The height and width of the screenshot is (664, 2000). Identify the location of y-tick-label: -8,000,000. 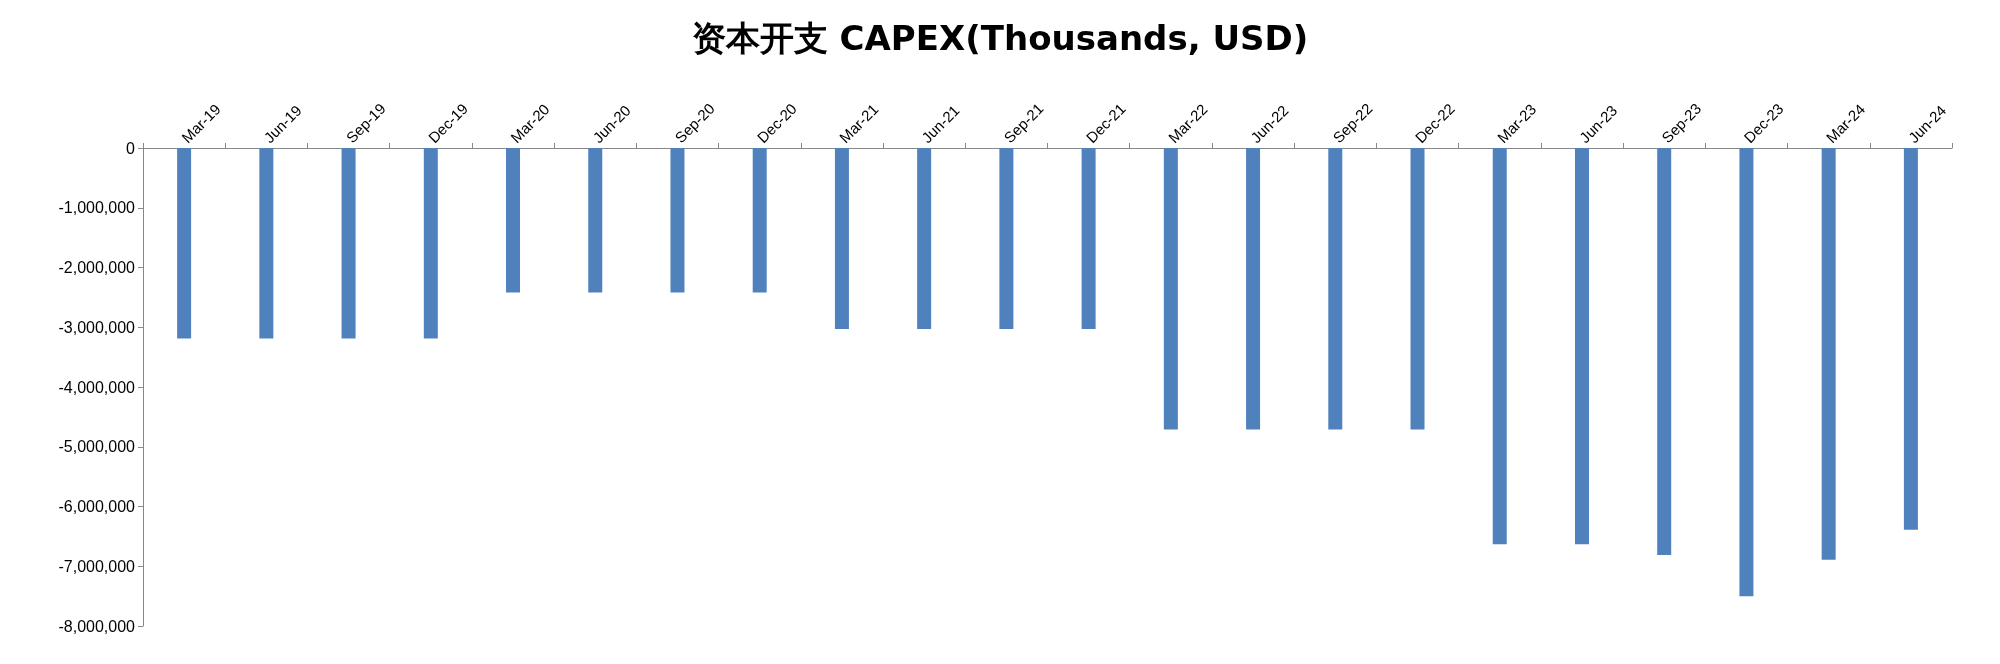
(97, 626).